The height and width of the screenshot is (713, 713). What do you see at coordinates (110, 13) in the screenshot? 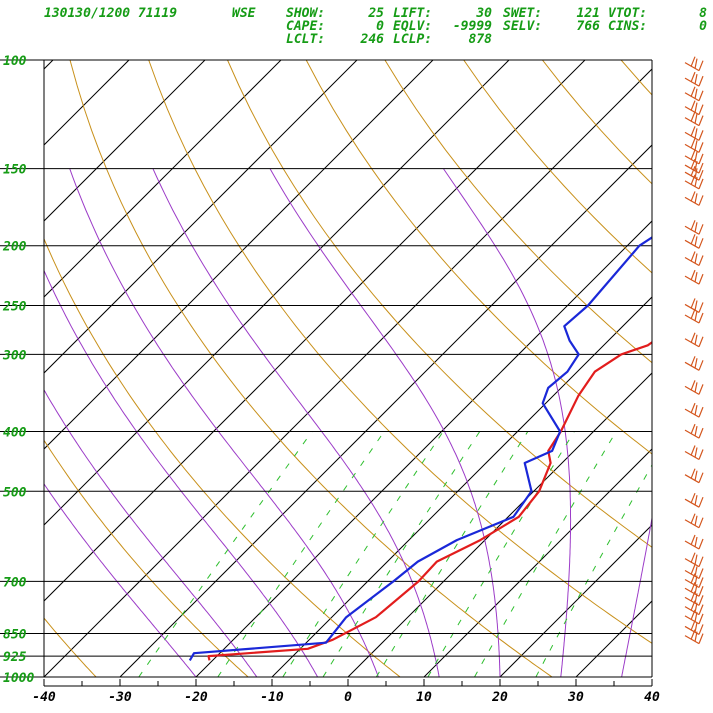
I see `station-line: 130130/1200 71119` at bounding box center [110, 13].